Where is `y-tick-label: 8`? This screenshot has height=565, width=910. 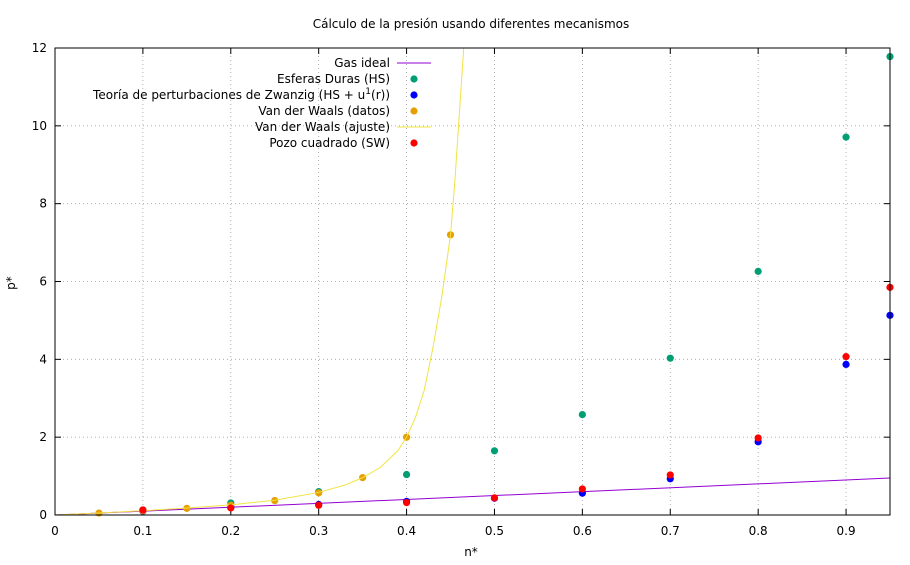 y-tick-label: 8 is located at coordinates (43, 204).